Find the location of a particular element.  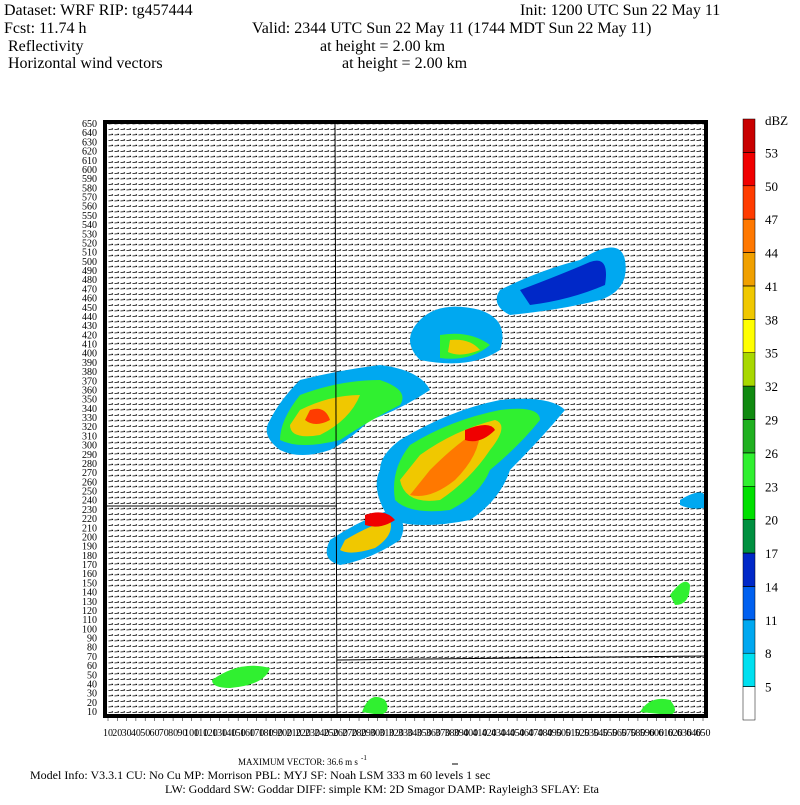

y-tick-label: 460 is located at coordinates (89, 299).